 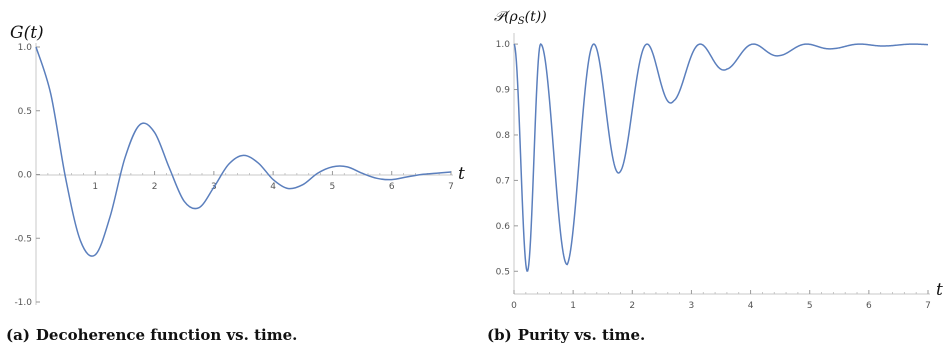 I want to click on caption-b-text: Purity vs. time., so click(x=581, y=335).